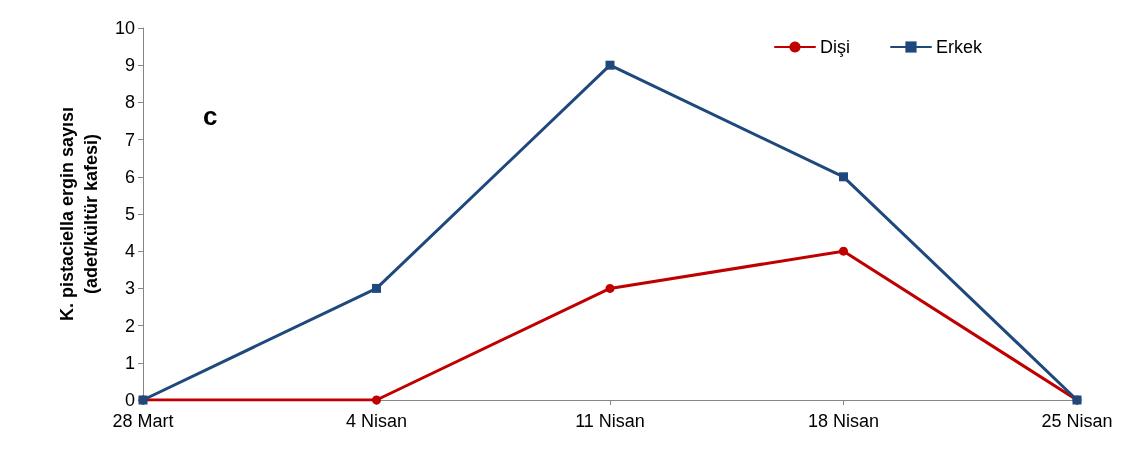  I want to click on y-tick-label: 10, so click(124, 28).